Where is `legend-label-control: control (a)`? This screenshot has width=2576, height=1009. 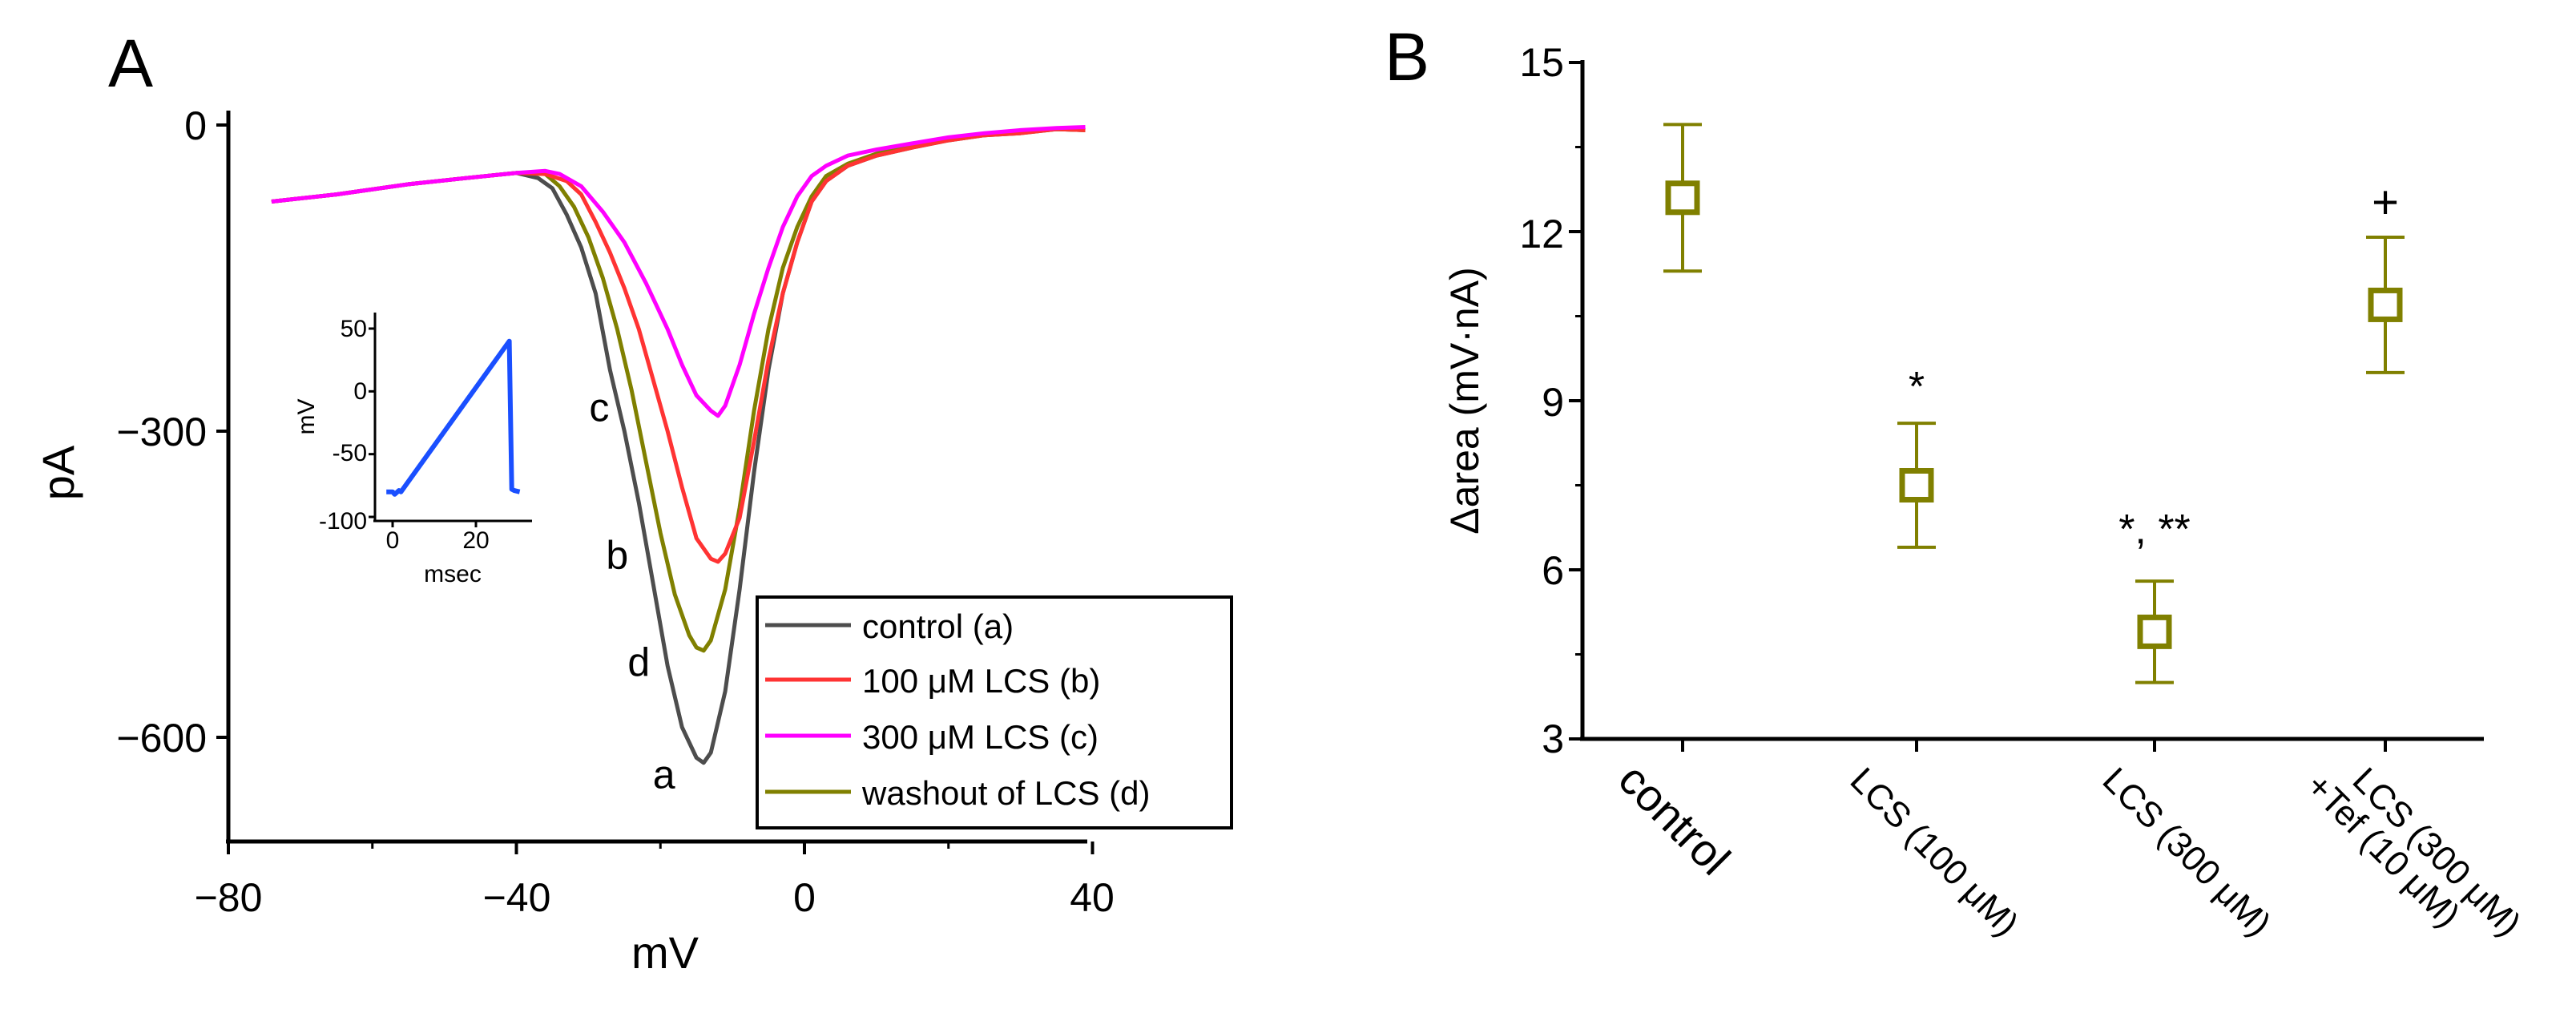 legend-label-control: control (a) is located at coordinates (938, 626).